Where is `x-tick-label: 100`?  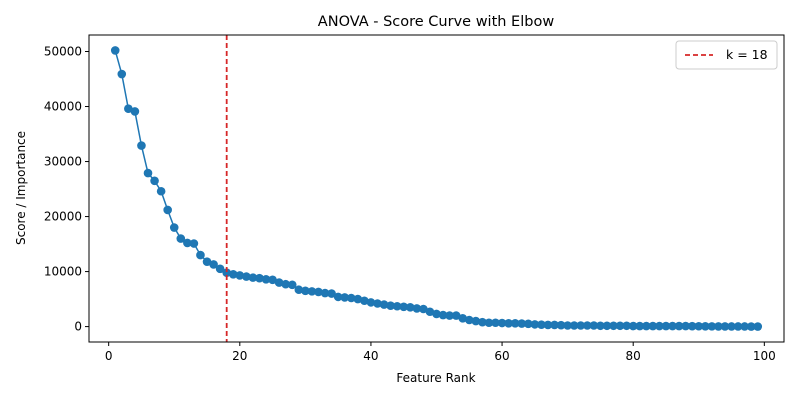 x-tick-label: 100 is located at coordinates (764, 356).